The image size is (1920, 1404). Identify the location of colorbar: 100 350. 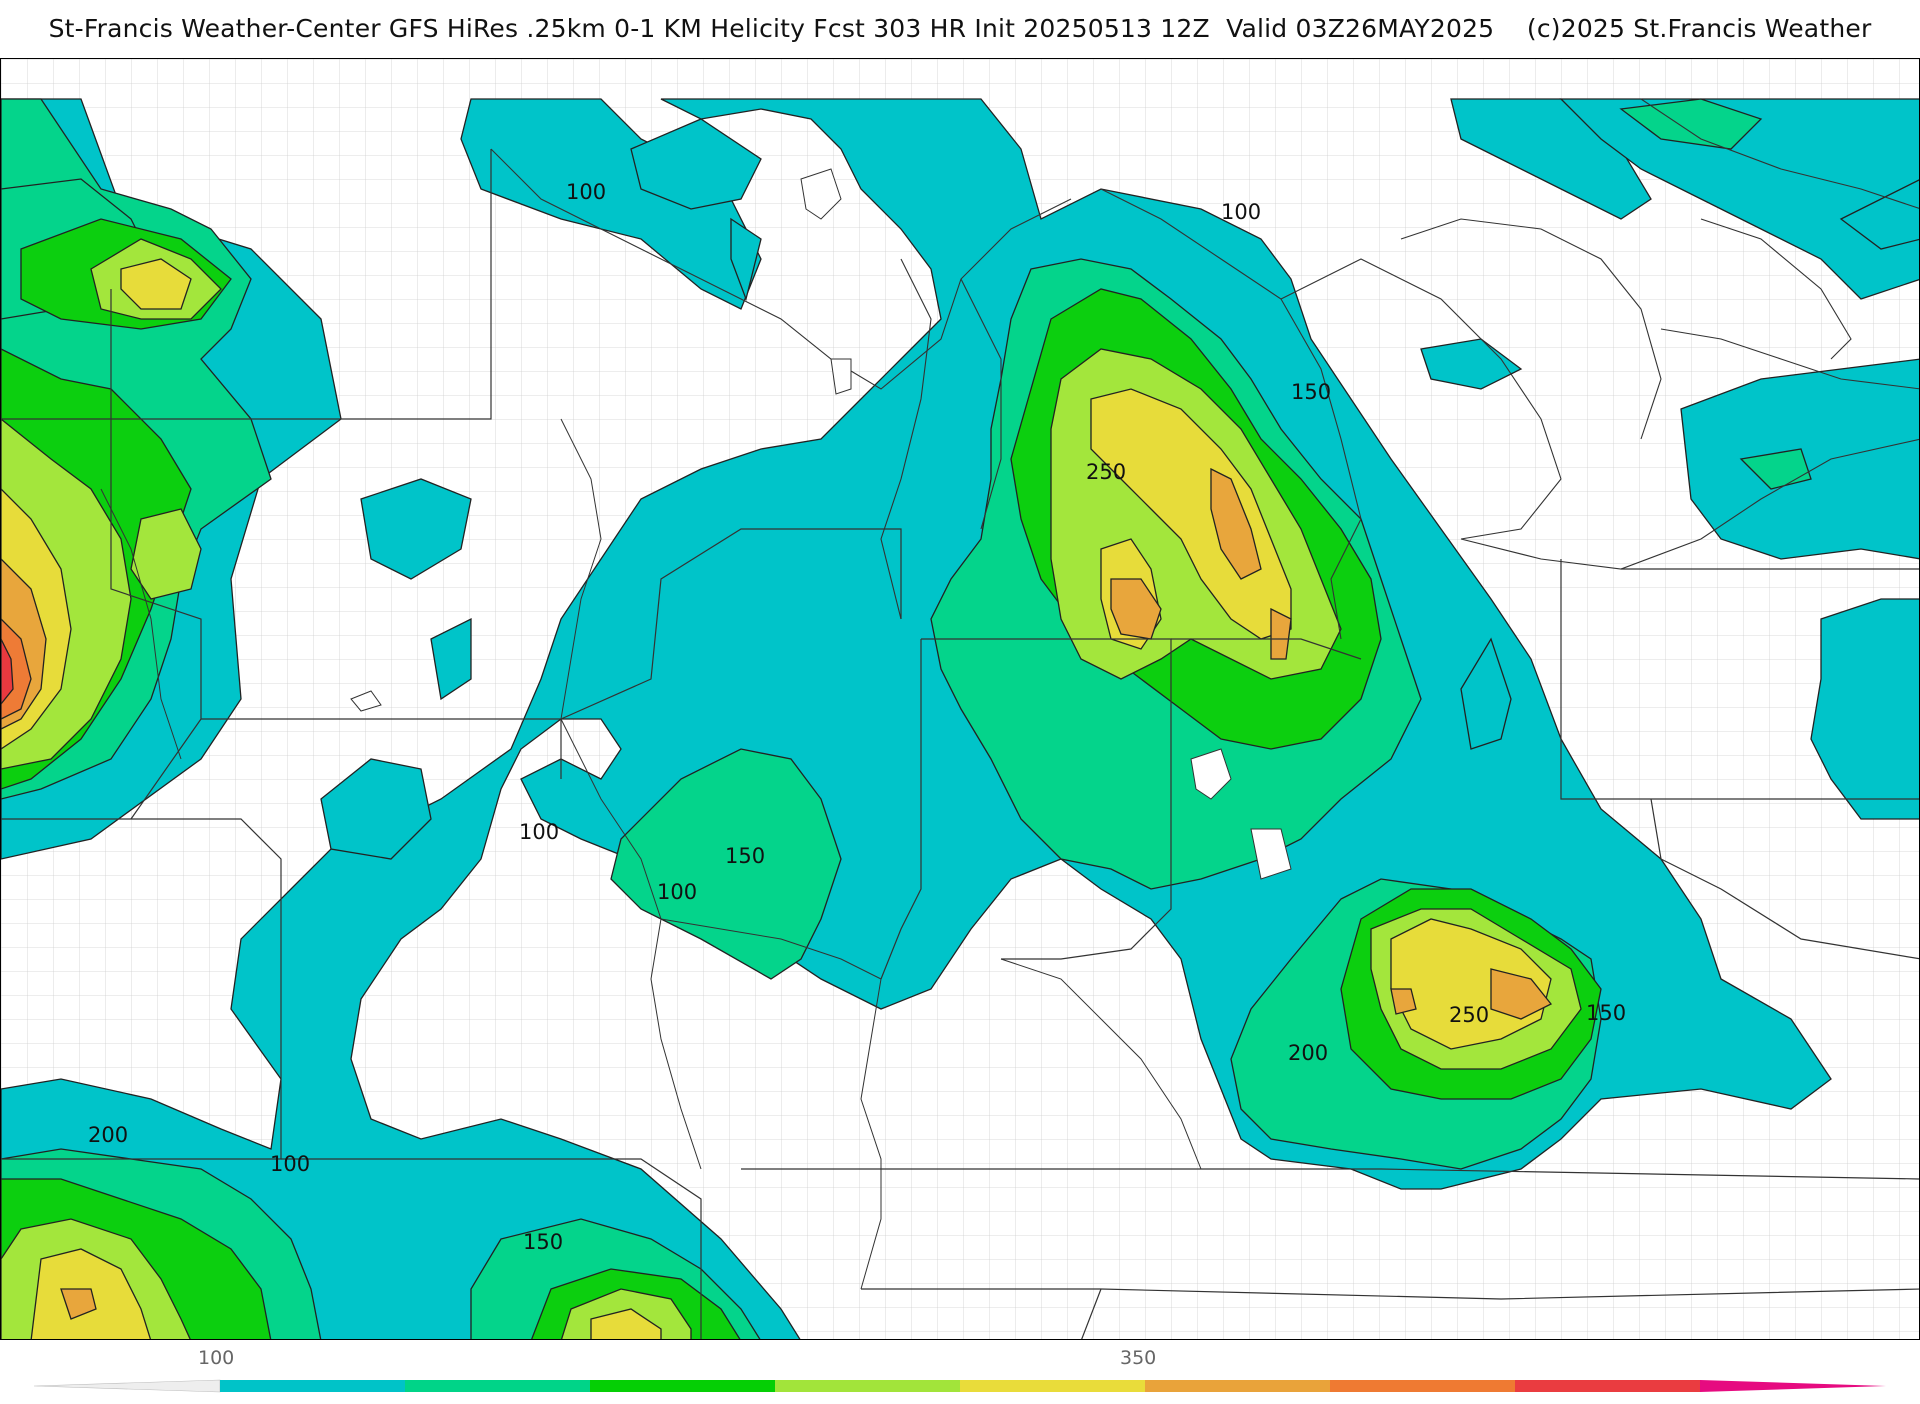
(960, 1370).